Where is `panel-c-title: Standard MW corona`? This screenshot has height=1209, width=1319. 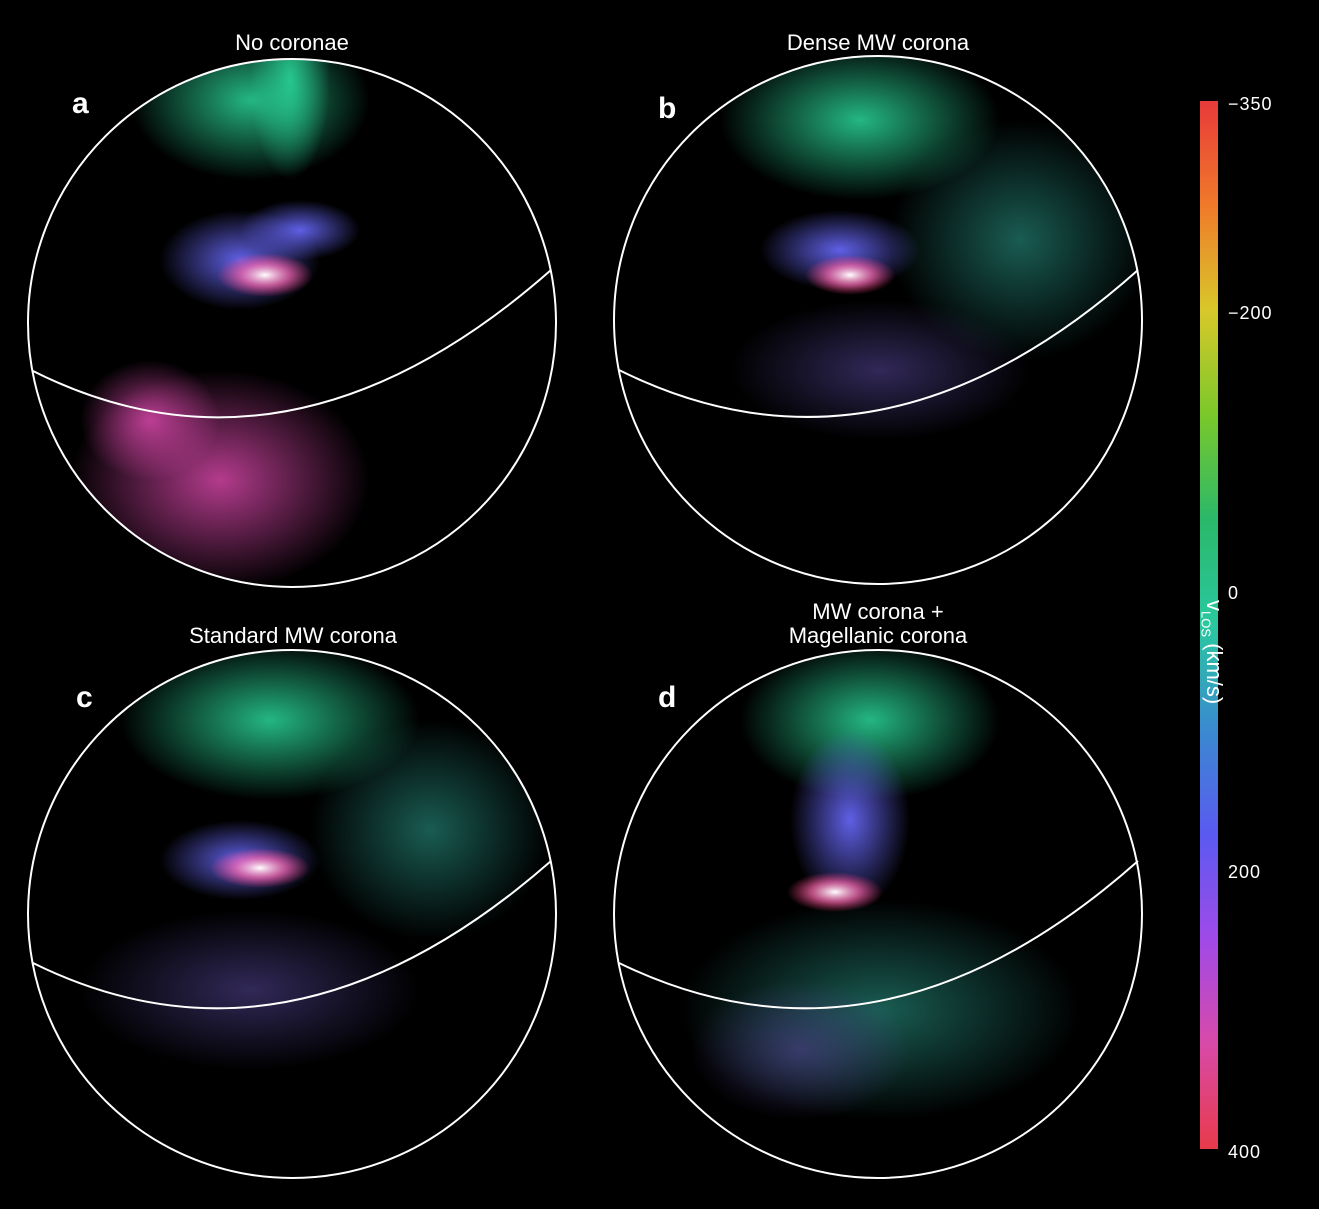 panel-c-title: Standard MW corona is located at coordinates (293, 635).